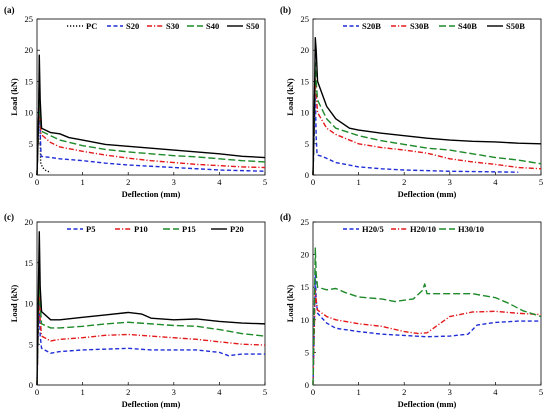 This screenshot has height=412, width=550. What do you see at coordinates (471, 229) in the screenshot?
I see `legend-label: H30/10` at bounding box center [471, 229].